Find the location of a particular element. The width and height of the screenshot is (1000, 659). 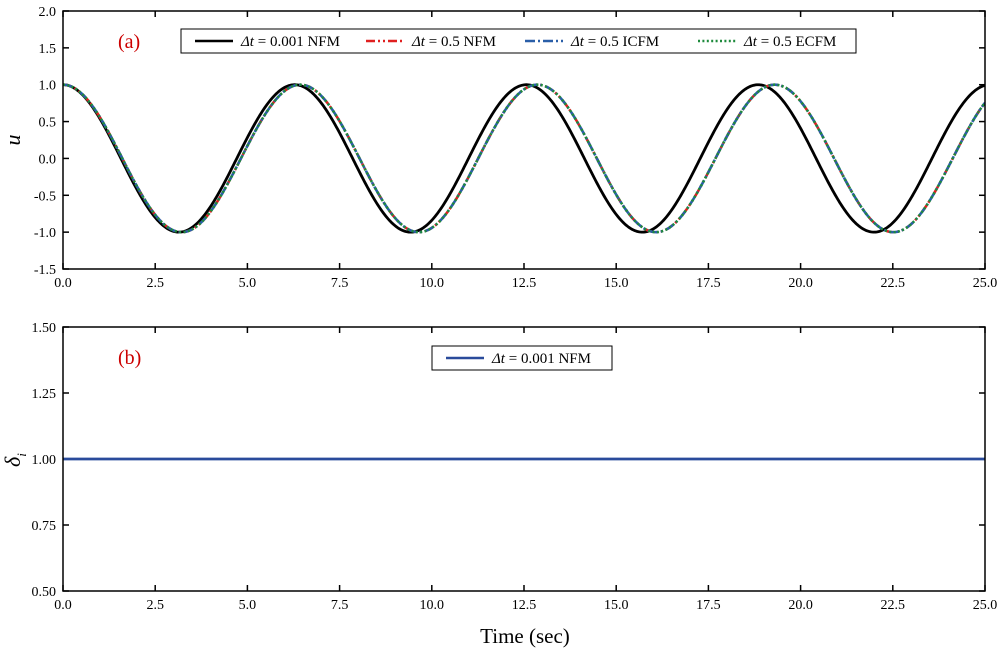

y-tick-label: 2.0 is located at coordinates (48, 12).